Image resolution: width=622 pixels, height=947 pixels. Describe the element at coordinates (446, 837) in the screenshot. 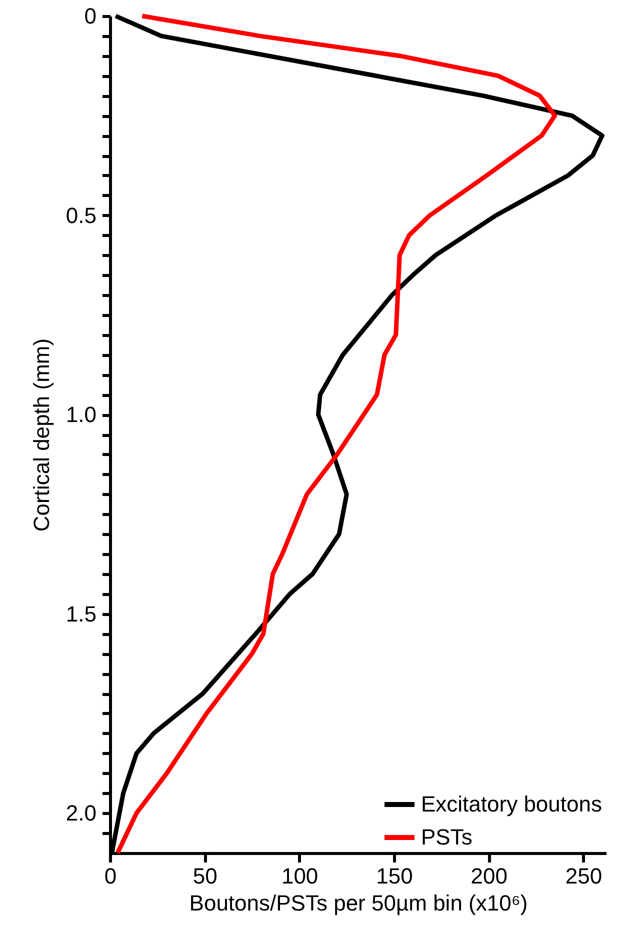

I see `legend-label: PSTs` at that location.